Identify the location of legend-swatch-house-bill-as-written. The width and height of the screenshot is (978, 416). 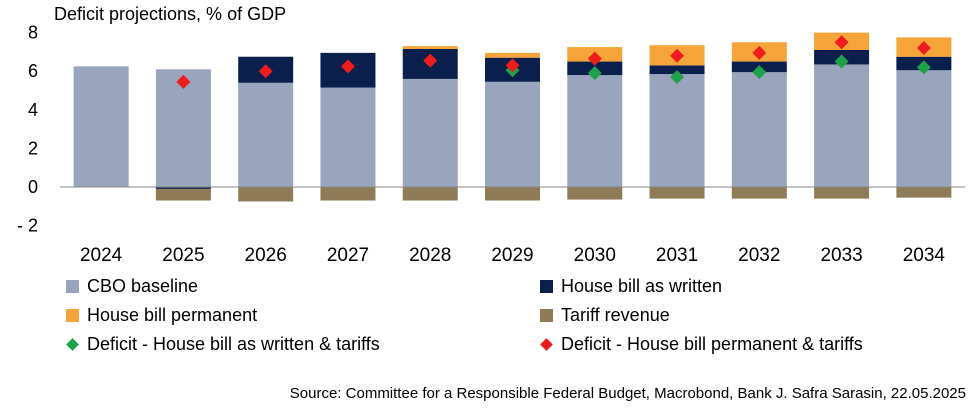
(546, 286).